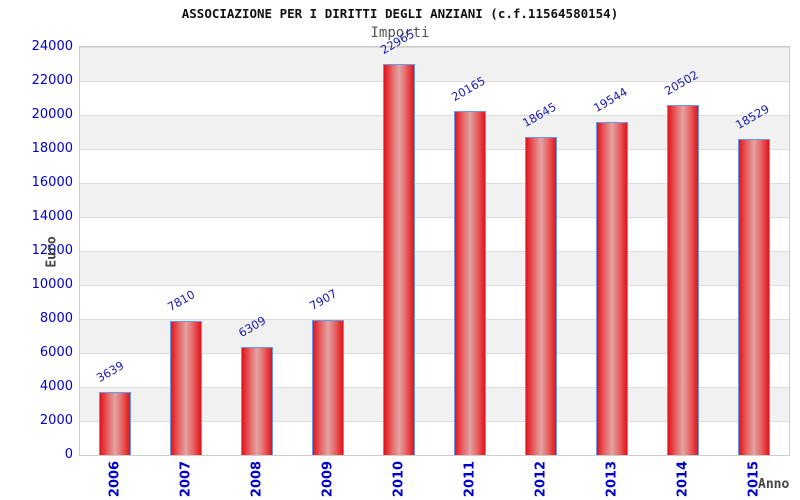  Describe the element at coordinates (682, 280) in the screenshot. I see `bar-2014` at that location.